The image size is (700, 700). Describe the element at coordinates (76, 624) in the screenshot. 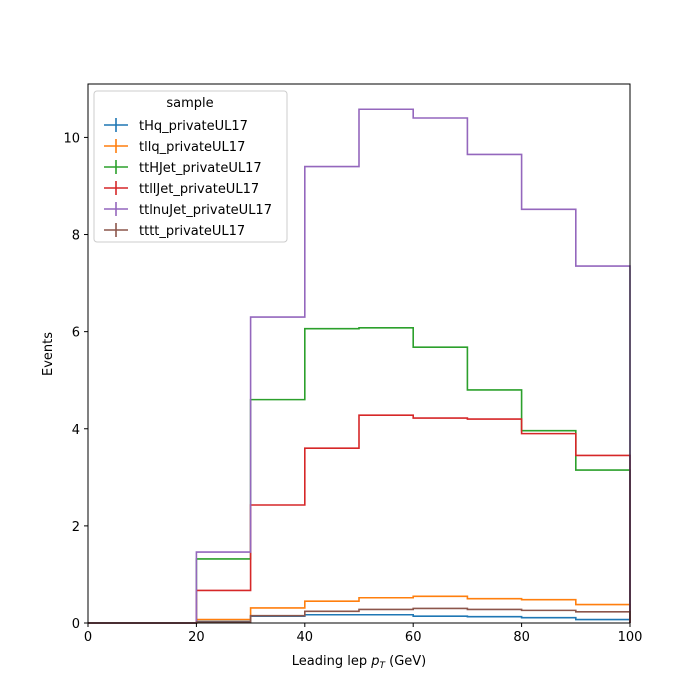

I see `y-tick-label: 0` at that location.